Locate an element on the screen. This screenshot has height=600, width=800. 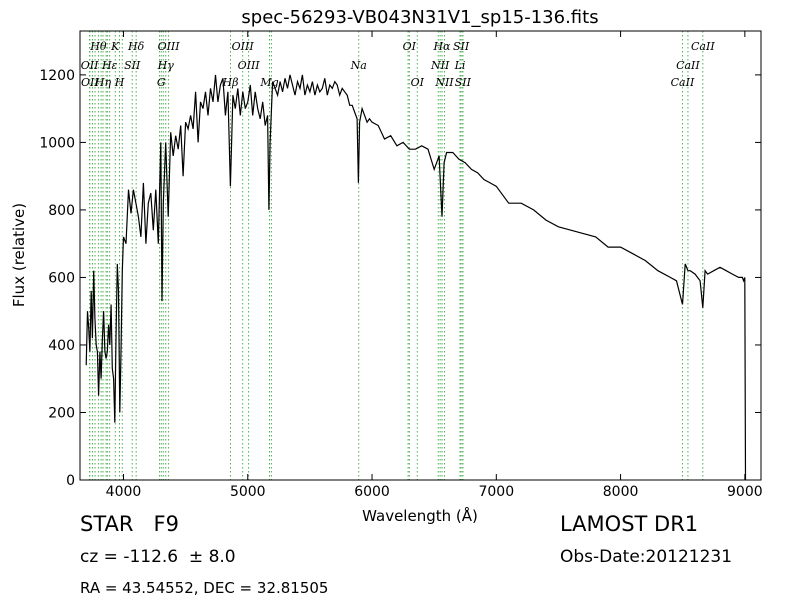
y-tick-label: 200 is located at coordinates (61, 413).